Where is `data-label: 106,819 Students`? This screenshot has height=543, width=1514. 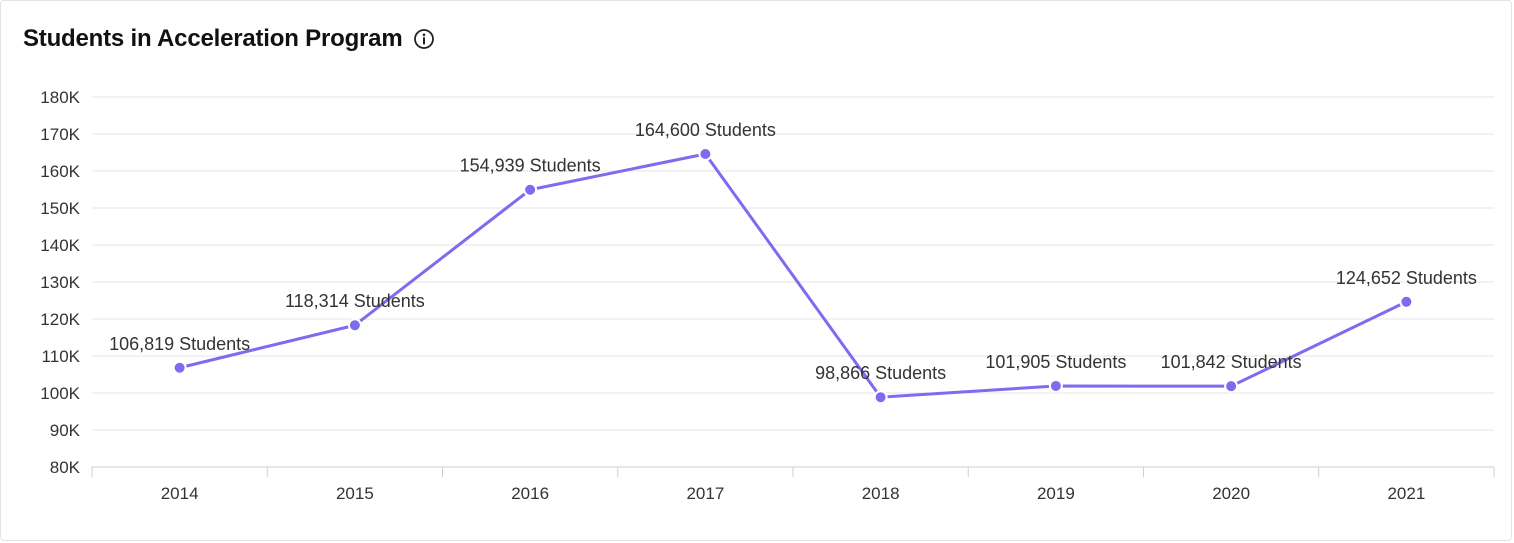 data-label: 106,819 Students is located at coordinates (179, 344).